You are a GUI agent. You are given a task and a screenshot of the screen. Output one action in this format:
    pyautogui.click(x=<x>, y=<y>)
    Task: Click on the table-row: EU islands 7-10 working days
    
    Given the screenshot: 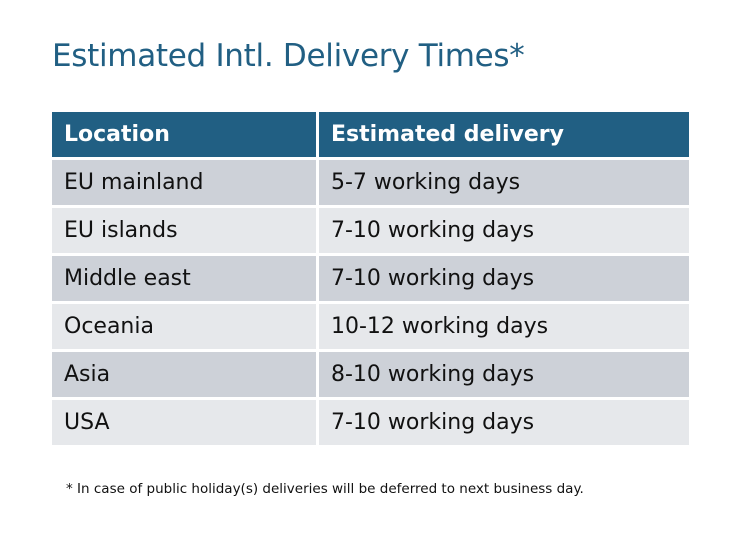 What is the action you would take?
    pyautogui.click(x=370, y=230)
    